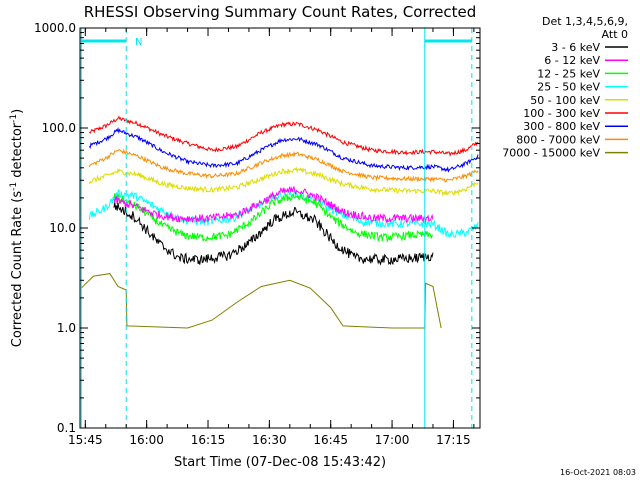  I want to click on legend-label: 100 - 300 keV, so click(561, 113).